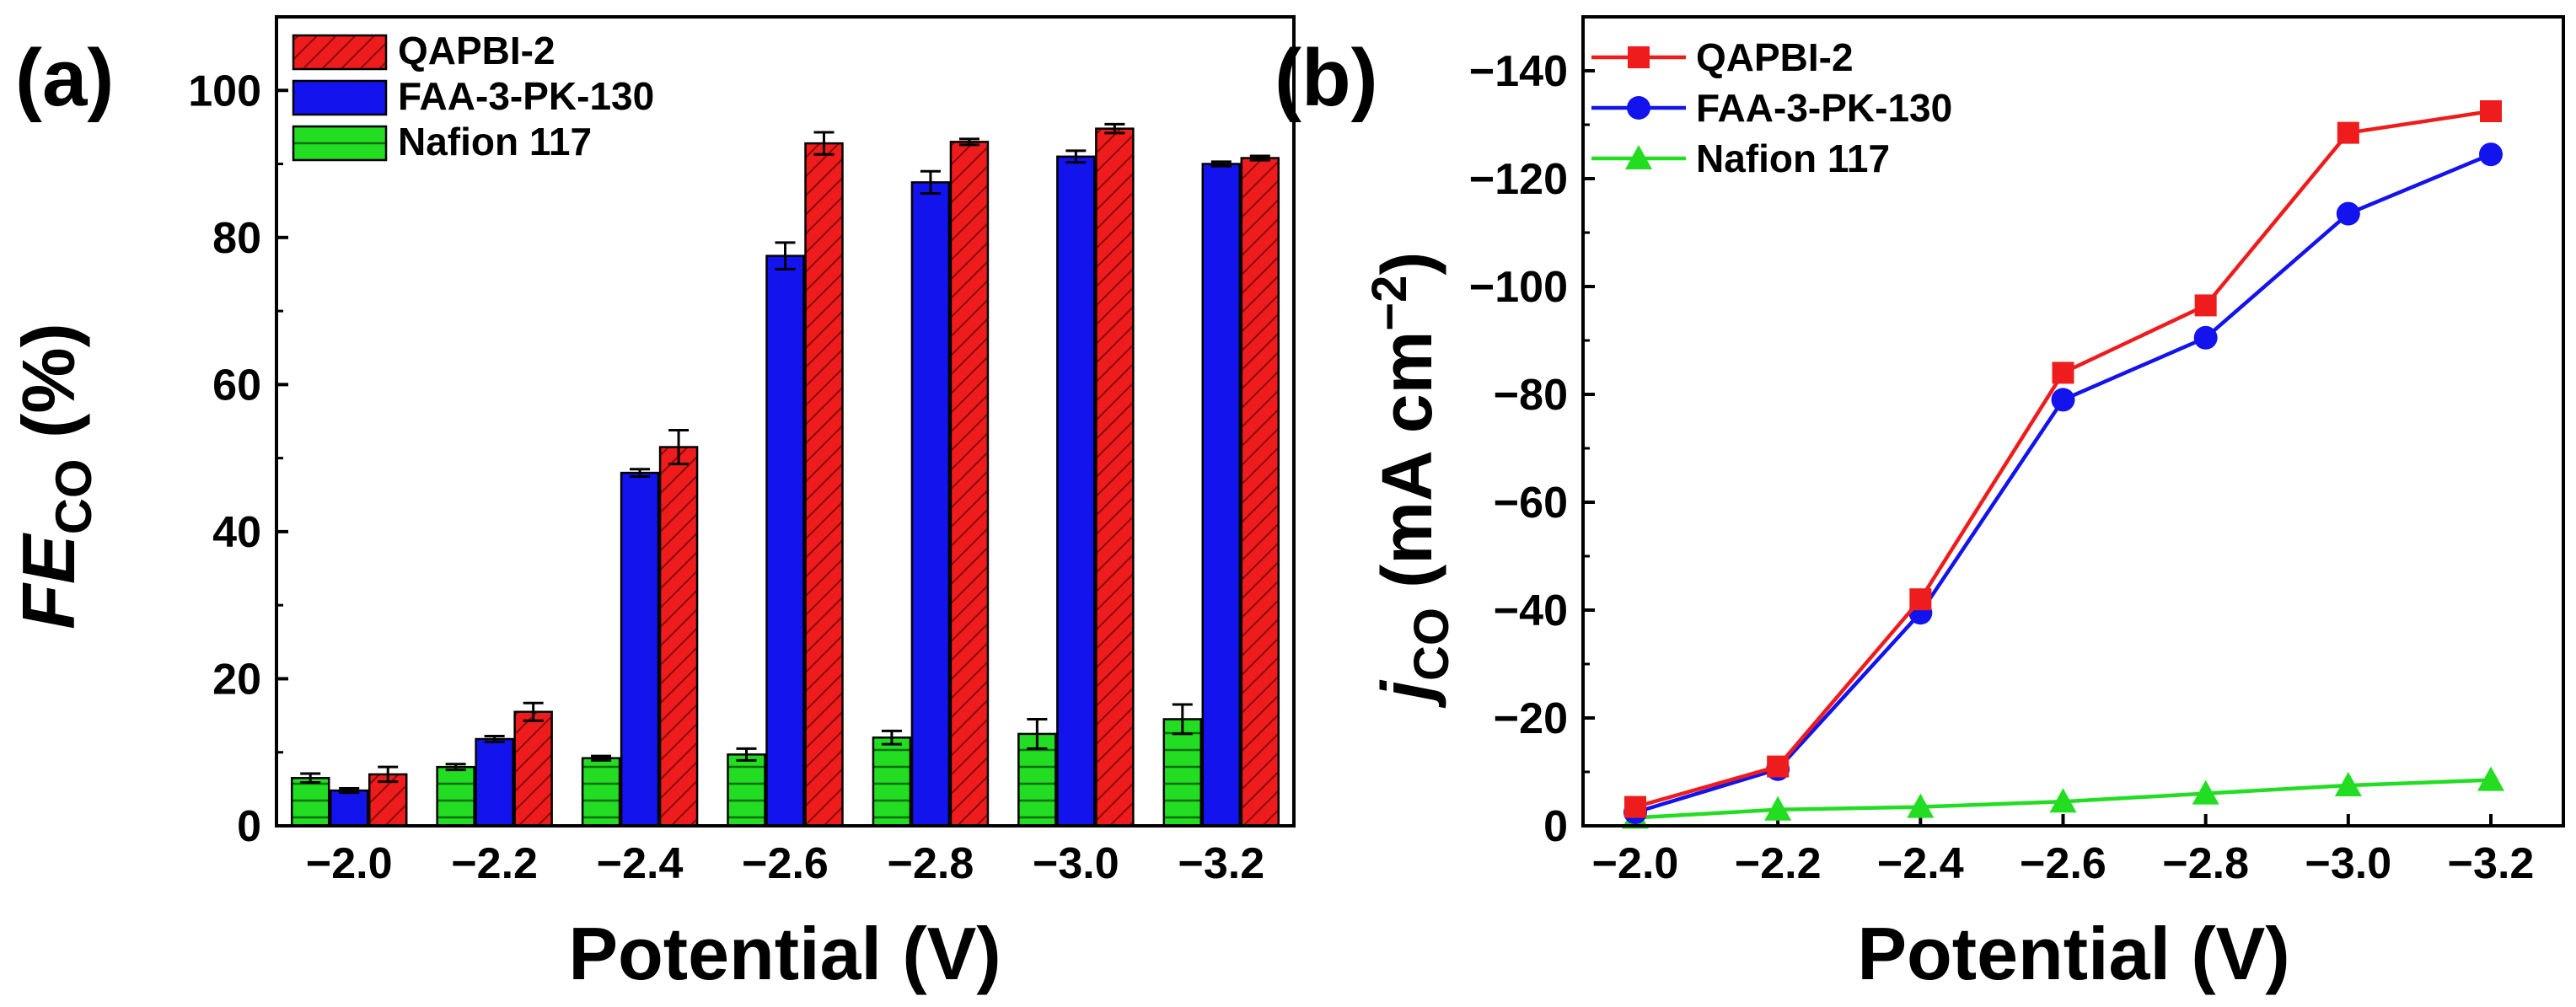 This screenshot has width=2576, height=1007. What do you see at coordinates (1638, 157) in the screenshot?
I see `legend-marker-nafion` at bounding box center [1638, 157].